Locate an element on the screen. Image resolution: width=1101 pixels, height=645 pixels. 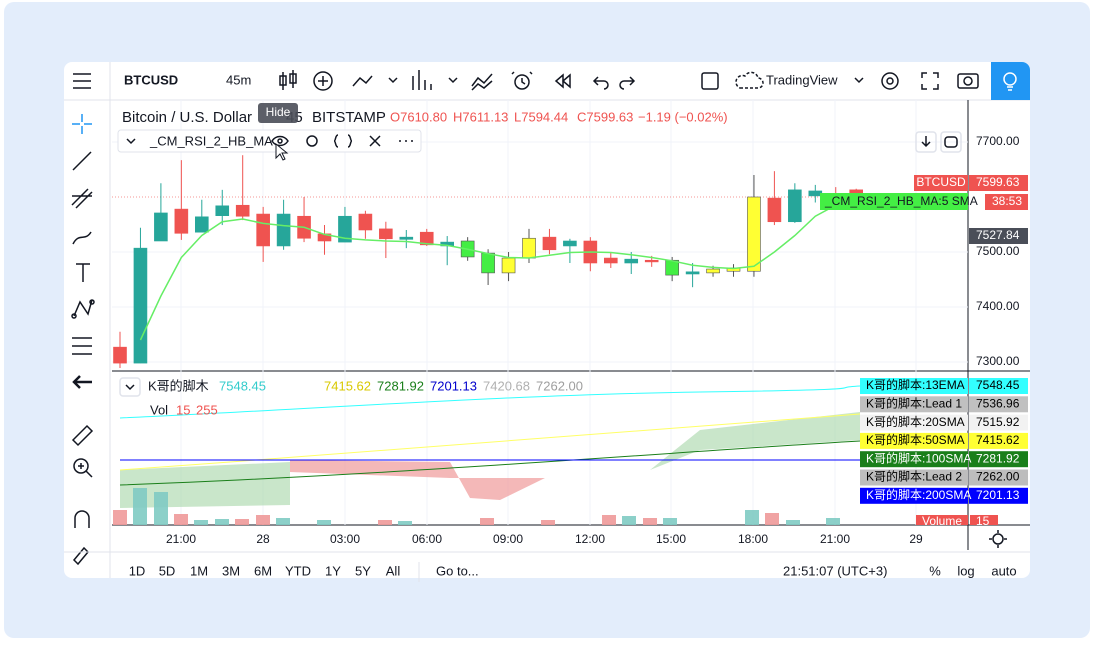
bars-icon is located at coordinates (435, 80).